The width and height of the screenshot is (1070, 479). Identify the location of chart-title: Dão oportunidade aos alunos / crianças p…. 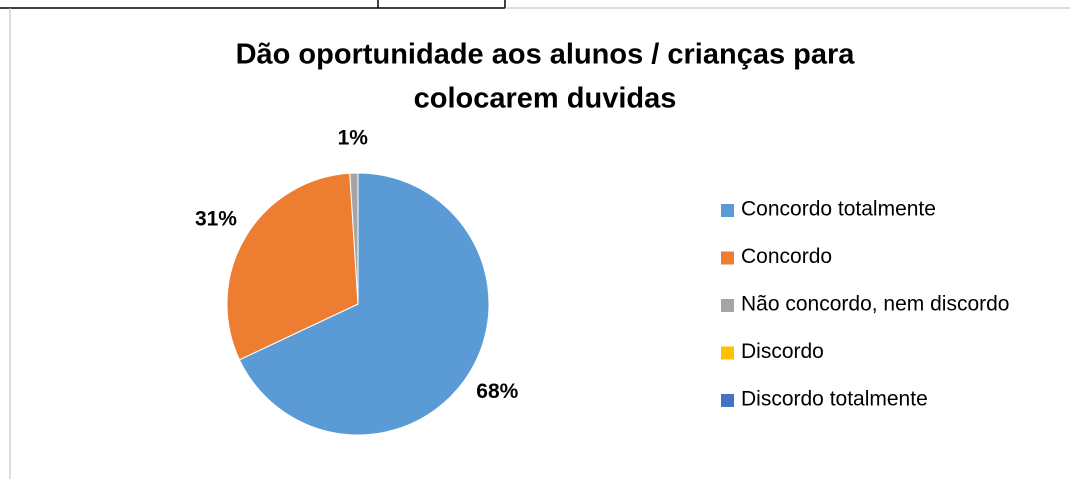
(546, 55).